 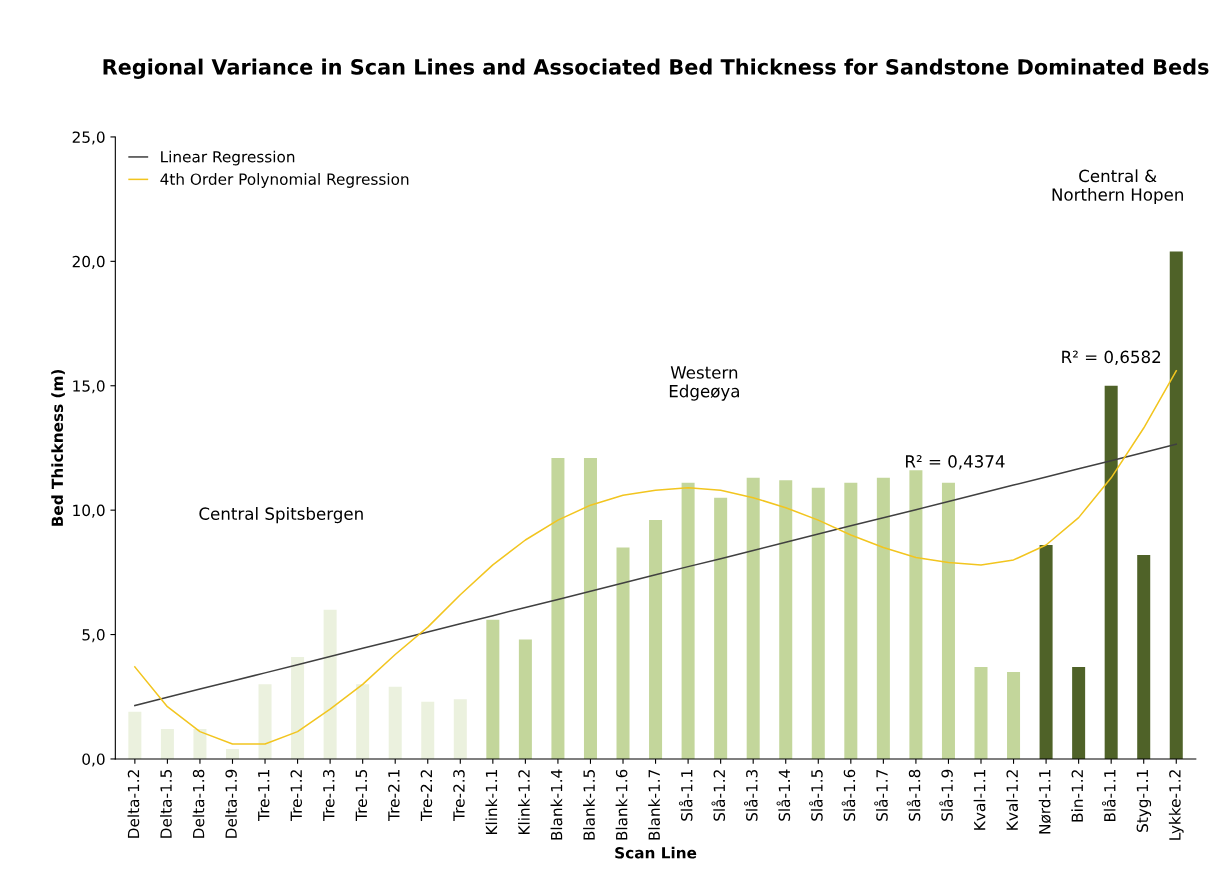 What do you see at coordinates (491, 802) in the screenshot?
I see `x-tick-label: Klink-1.1` at bounding box center [491, 802].